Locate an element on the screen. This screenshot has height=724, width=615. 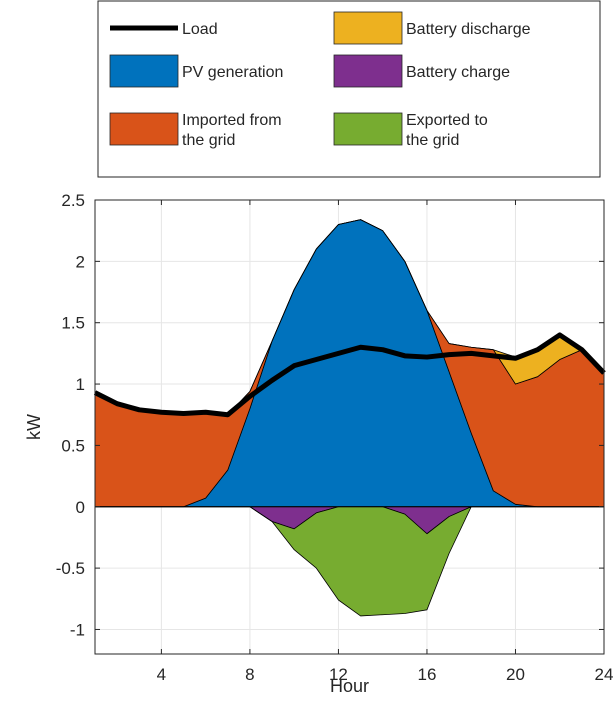
x-tick-label: 8 is located at coordinates (249, 674).